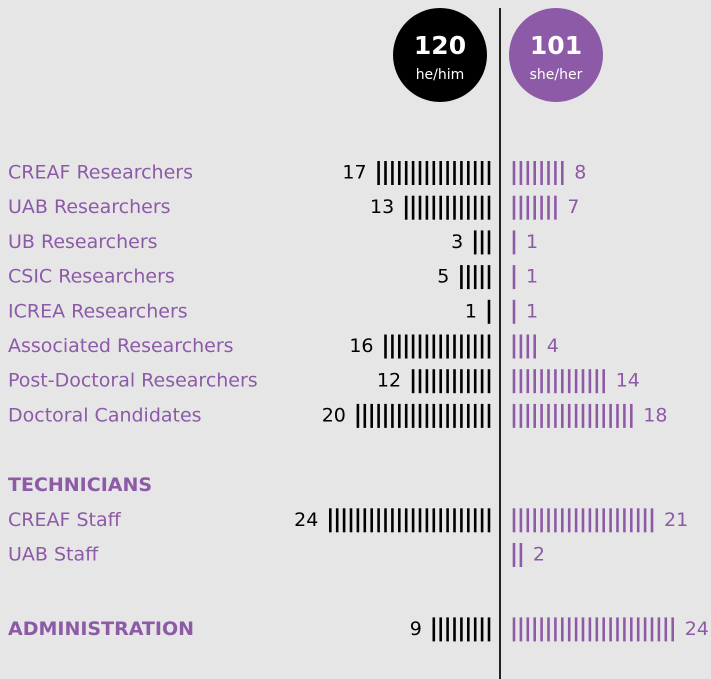 This screenshot has width=711, height=679. What do you see at coordinates (354, 173) in the screenshot?
I see `value-label: 17` at bounding box center [354, 173].